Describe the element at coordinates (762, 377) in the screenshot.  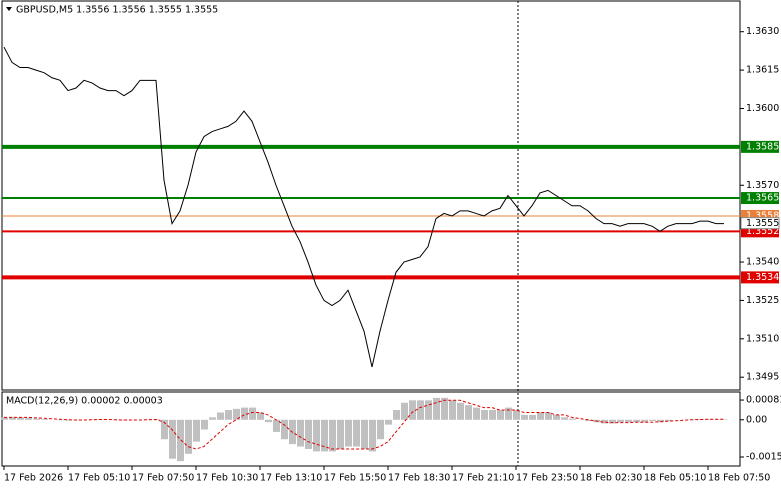
I see `y-tick-label: 1.3495` at that location.